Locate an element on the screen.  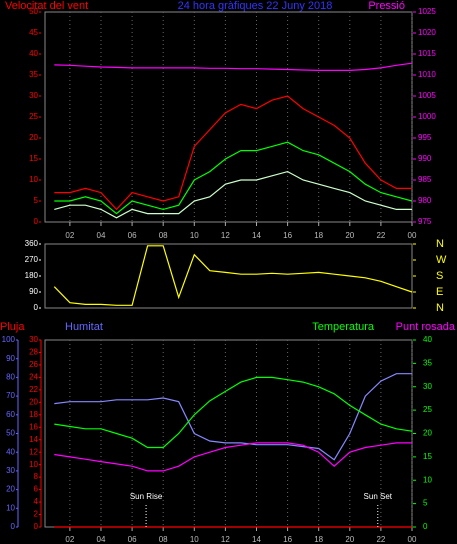
y-tick-label: 22 is located at coordinates (33, 389).